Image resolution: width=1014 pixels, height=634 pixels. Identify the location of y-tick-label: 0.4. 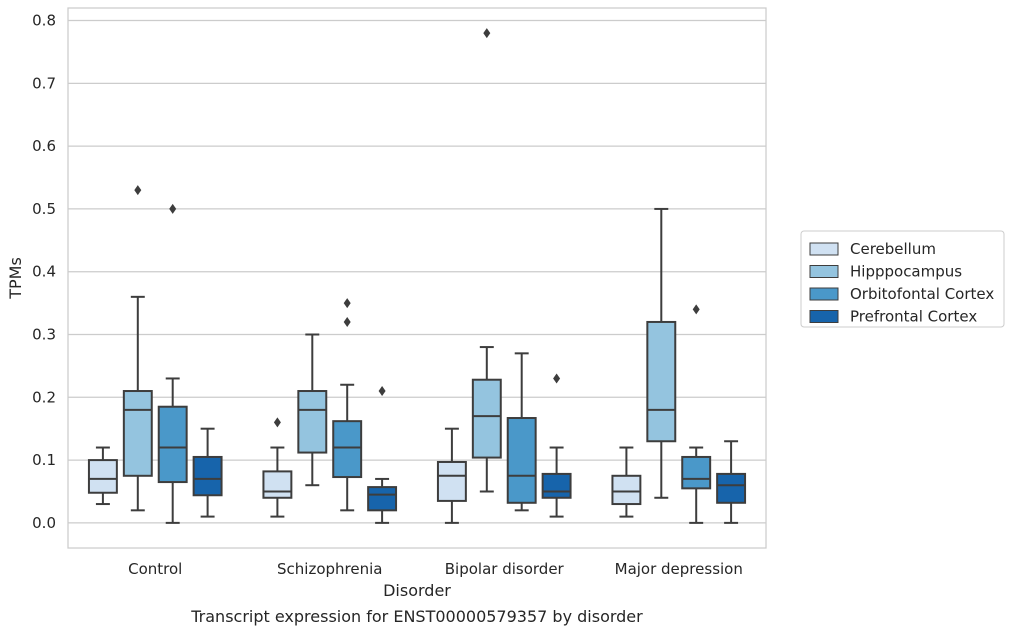
(44, 272).